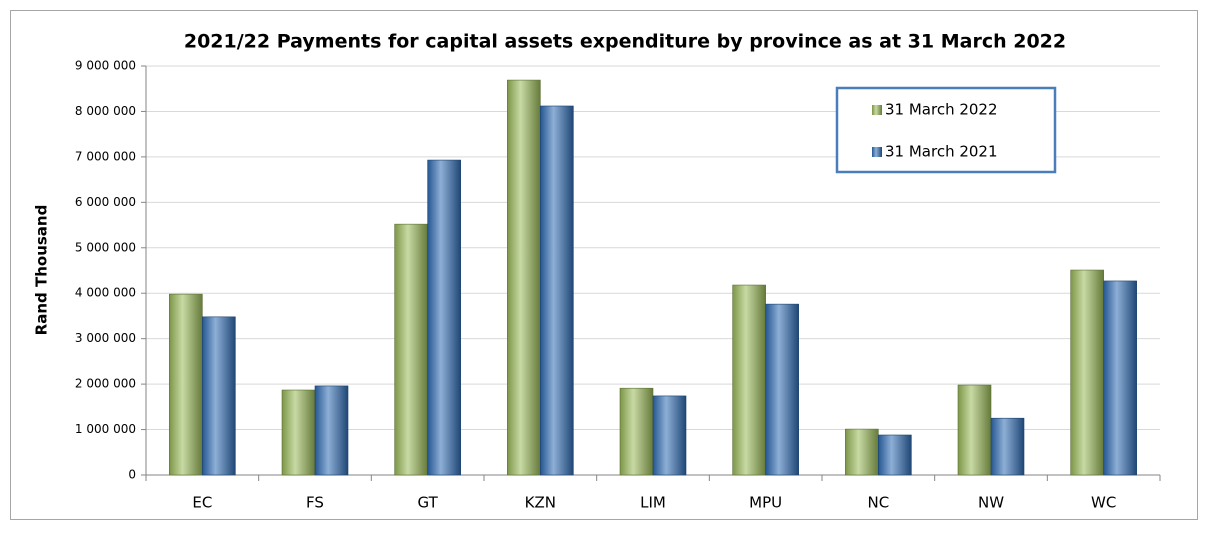 Image resolution: width=1208 pixels, height=535 pixels. I want to click on y-tick-label: 5 000 000, so click(105, 247).